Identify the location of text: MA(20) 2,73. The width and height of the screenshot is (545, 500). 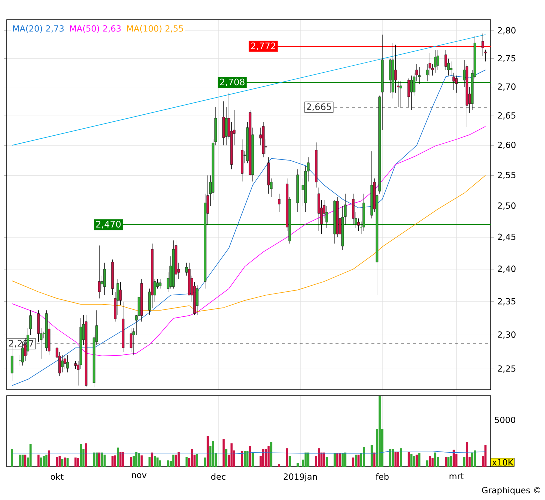
(38, 29).